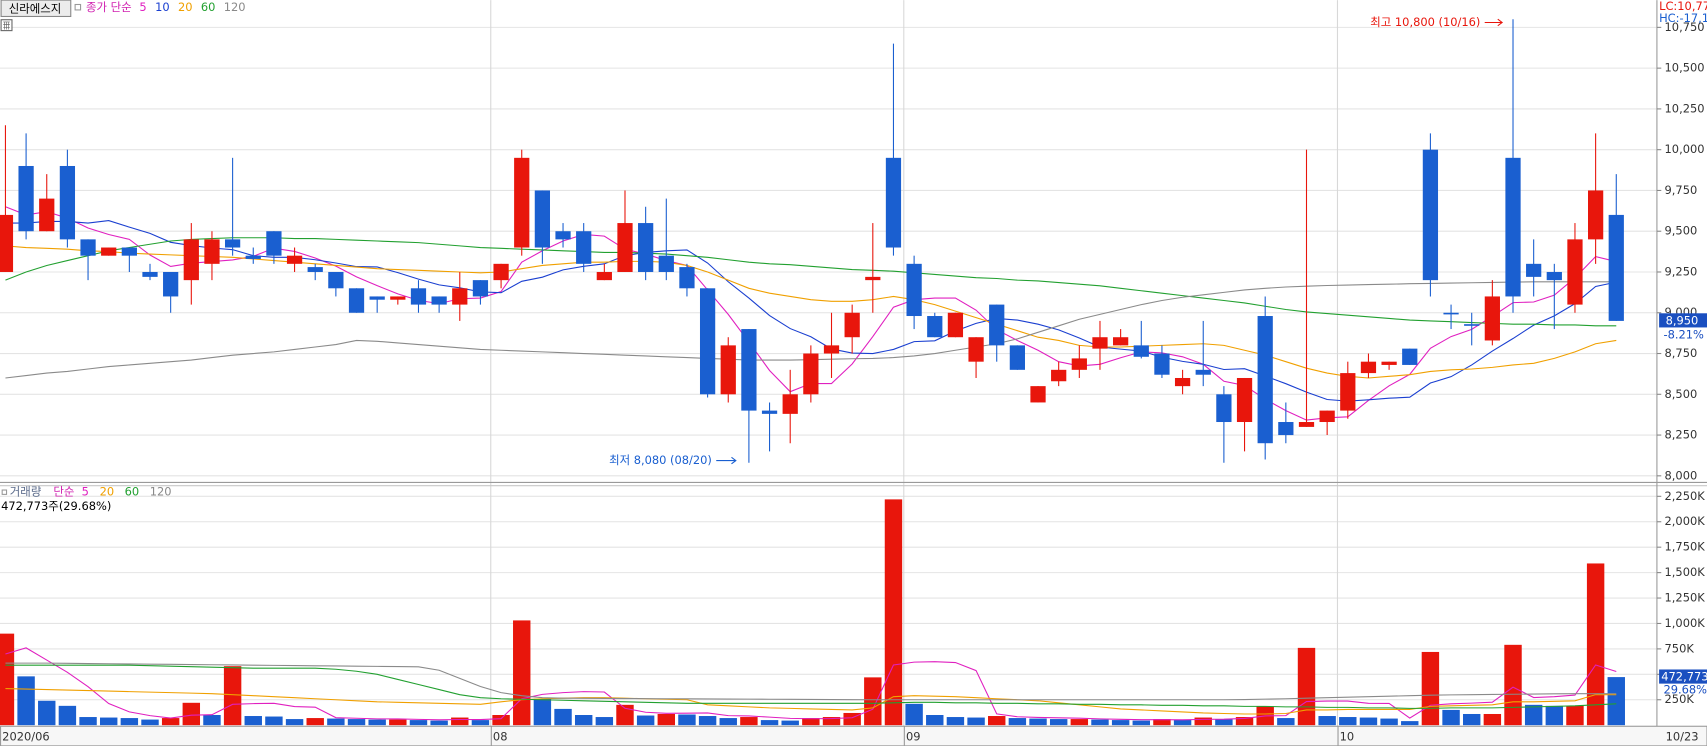  Describe the element at coordinates (1680, 699) in the screenshot. I see `y-tick-label: 250K` at that location.